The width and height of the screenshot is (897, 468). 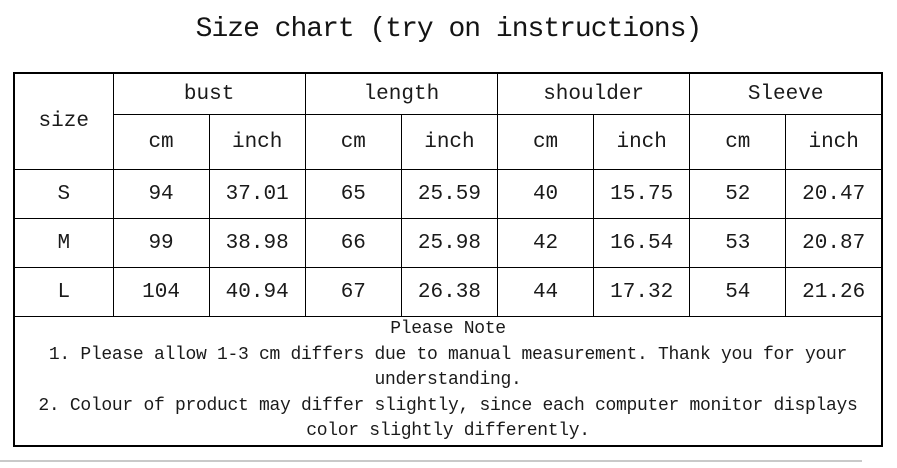 I want to click on size-cell: M, so click(x=63, y=243).